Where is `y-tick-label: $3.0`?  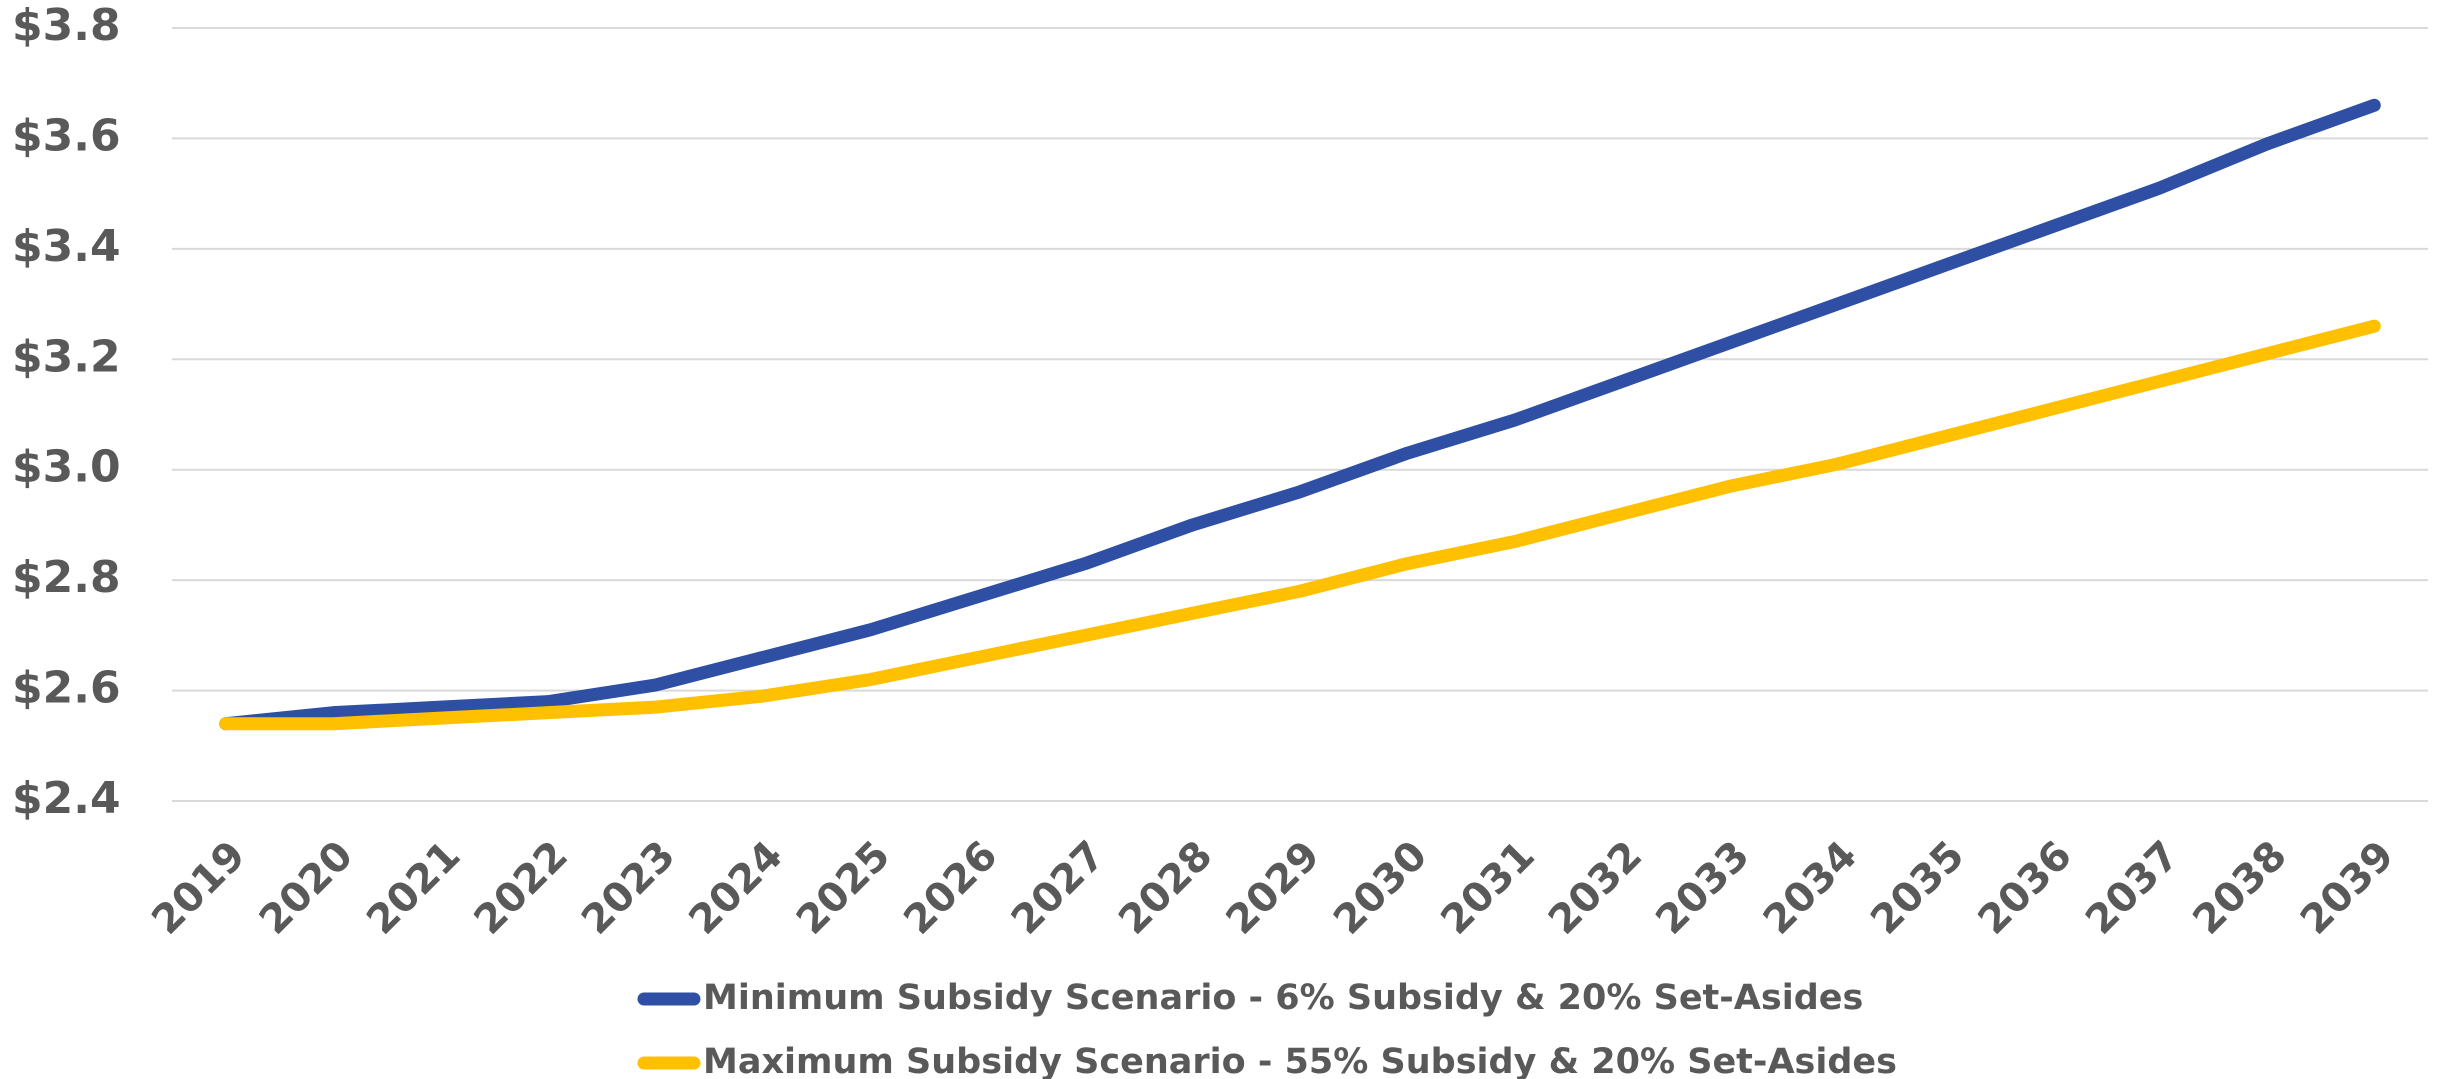 y-tick-label: $3.0 is located at coordinates (66, 467).